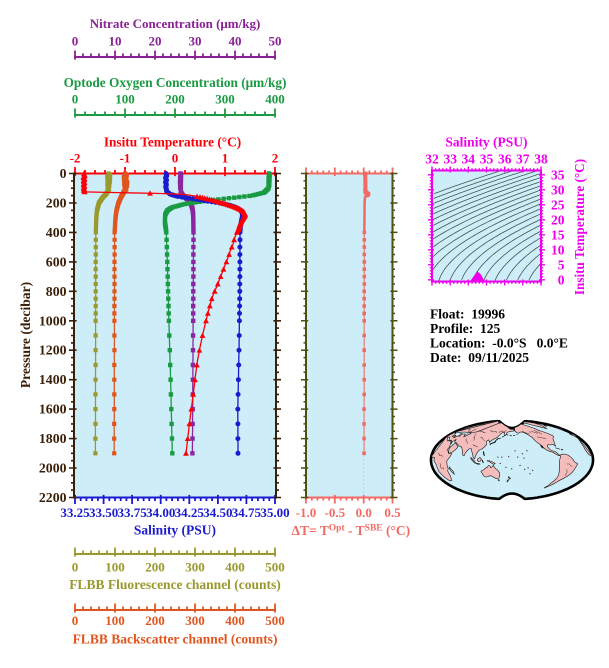 The width and height of the screenshot is (609, 668). Describe the element at coordinates (190, 512) in the screenshot. I see `svg-text: 34.25` at that location.